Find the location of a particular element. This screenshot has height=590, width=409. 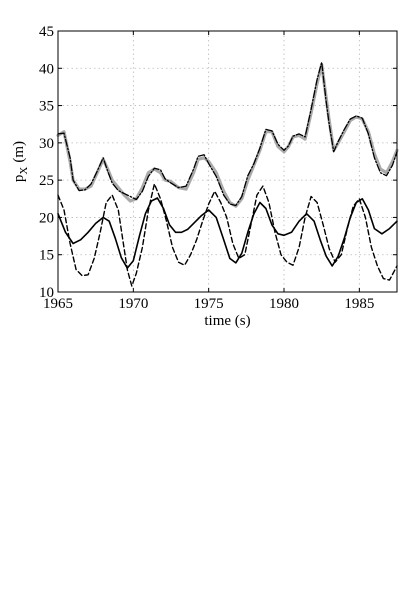

x-axis-label: time (s) is located at coordinates (227, 321).